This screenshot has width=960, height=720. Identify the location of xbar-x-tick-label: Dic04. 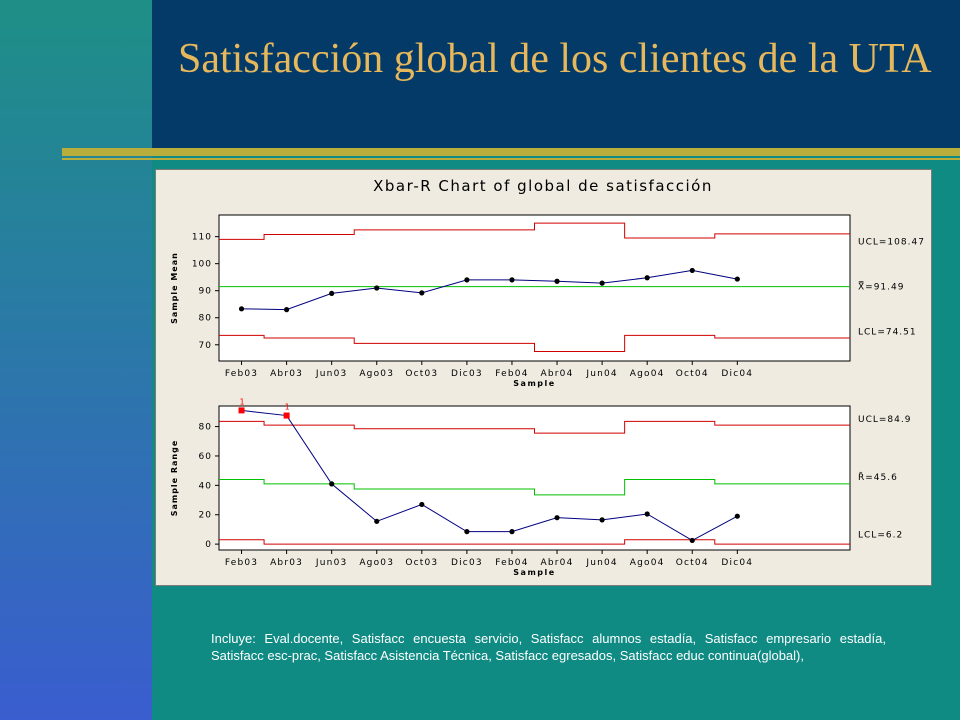
(737, 374).